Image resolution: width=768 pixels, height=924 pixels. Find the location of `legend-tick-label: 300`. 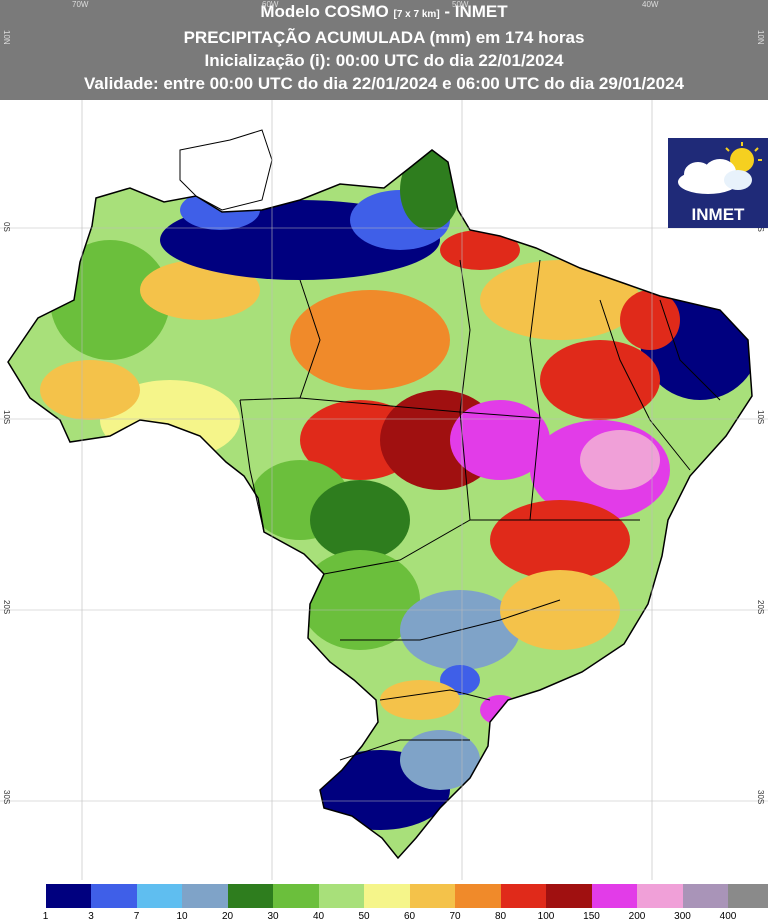

legend-tick-label: 300 is located at coordinates (682, 916).